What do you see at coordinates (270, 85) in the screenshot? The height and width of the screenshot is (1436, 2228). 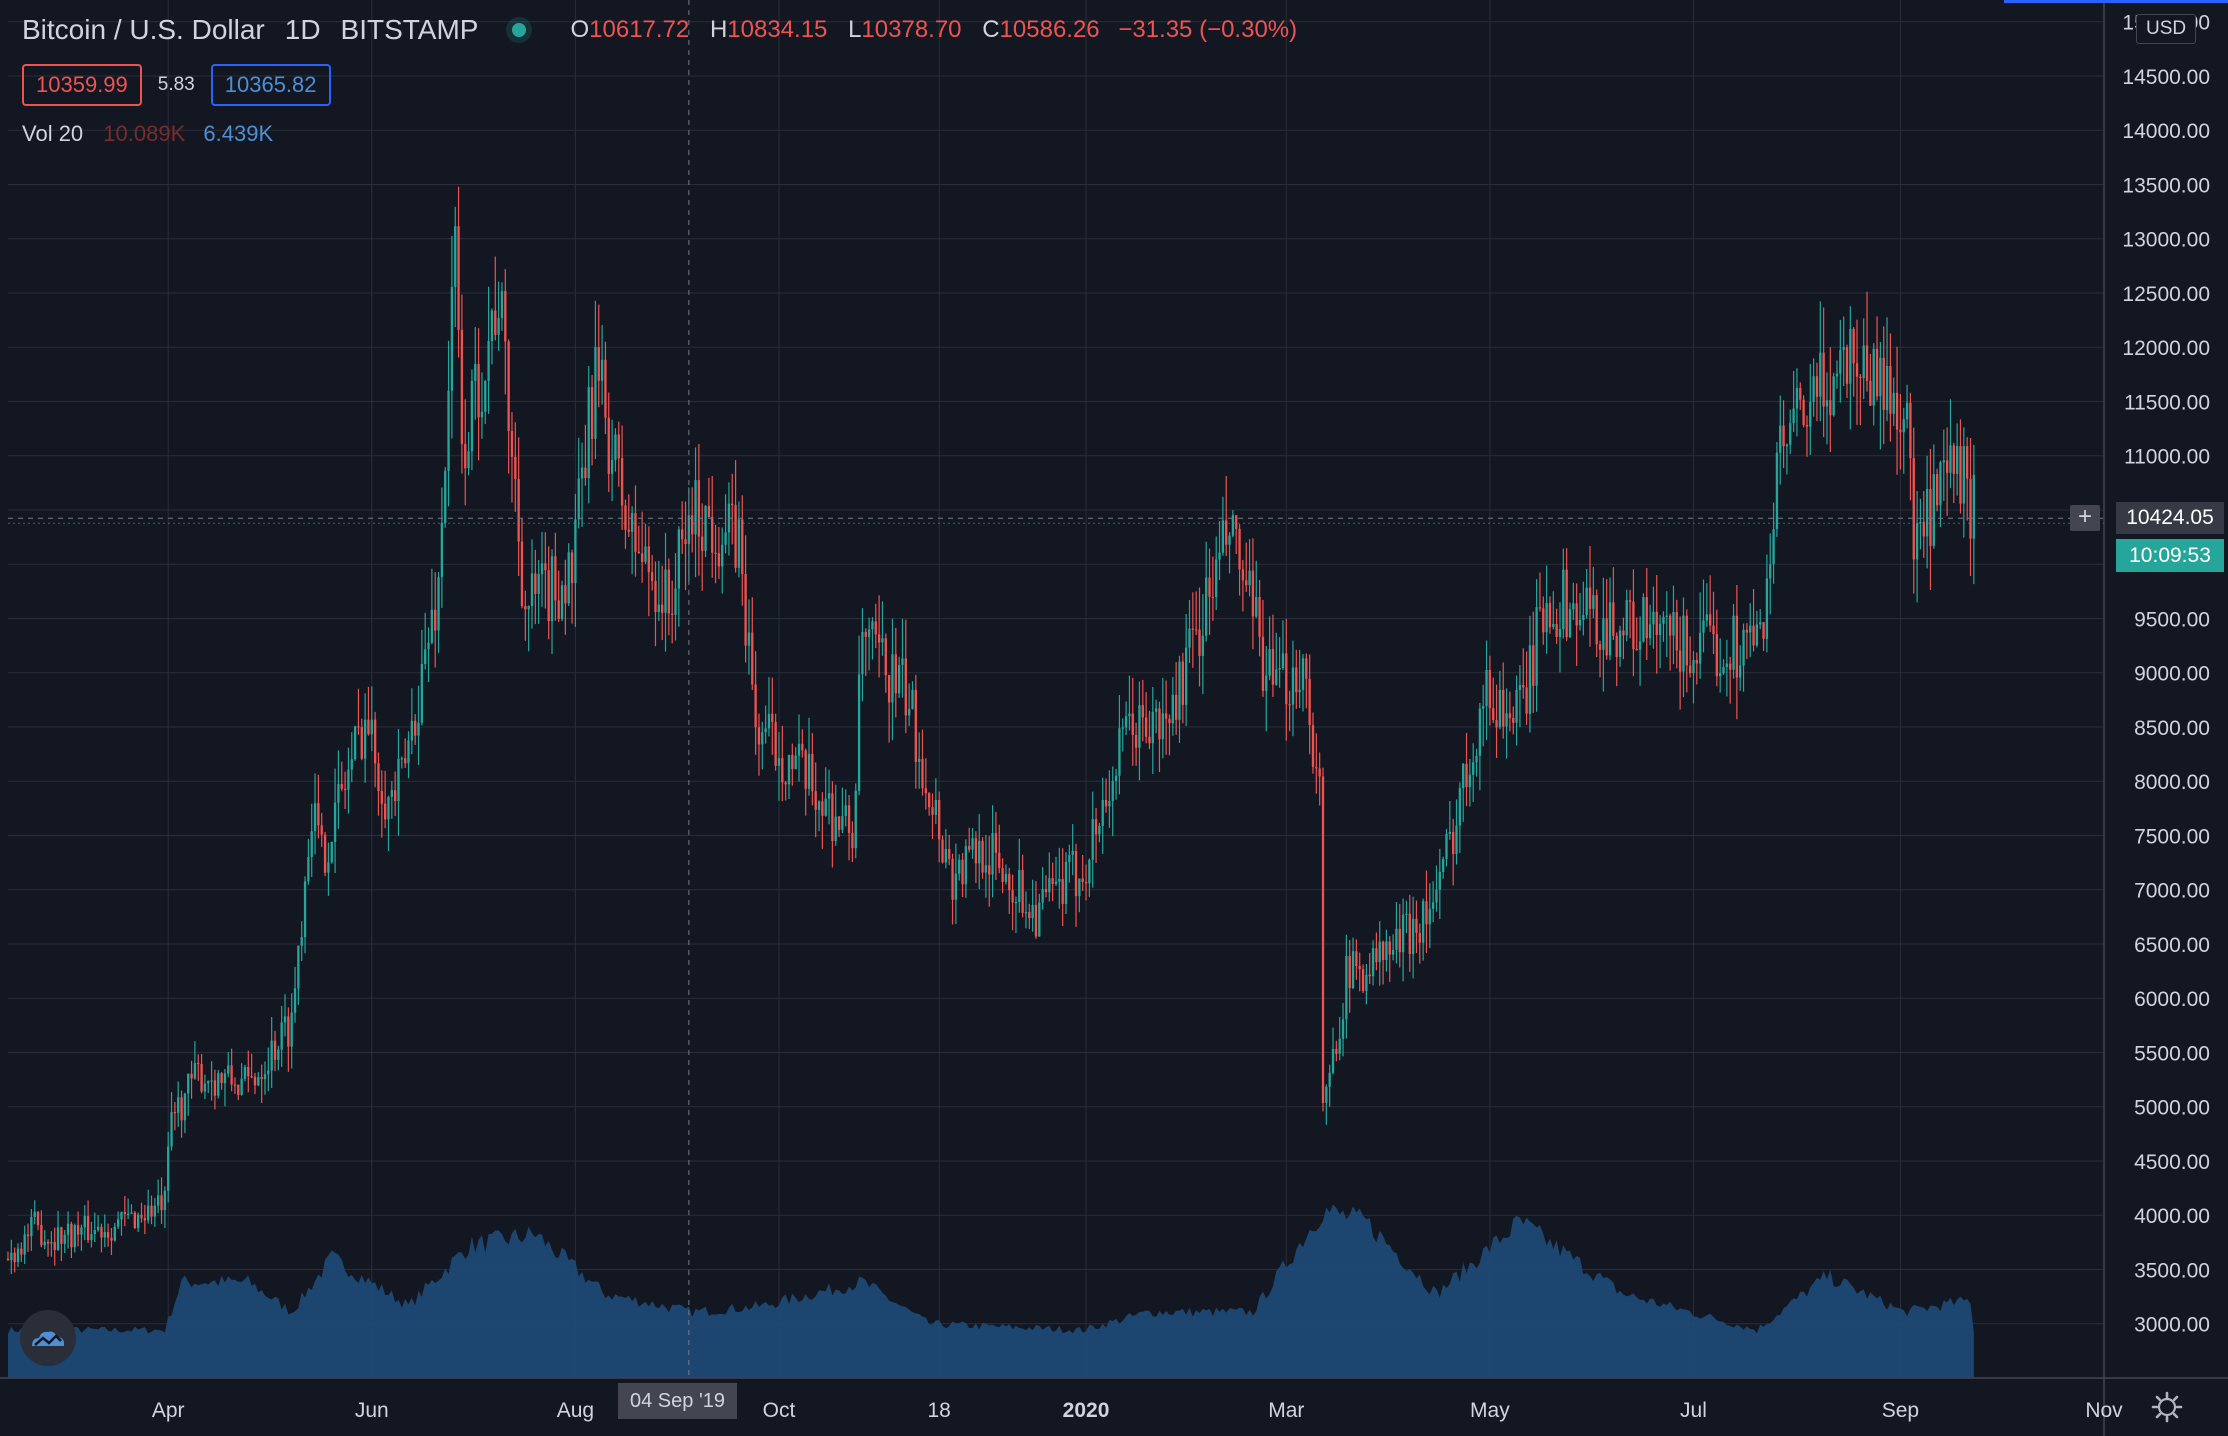 I see `buy-price-button: 10365.82` at bounding box center [270, 85].